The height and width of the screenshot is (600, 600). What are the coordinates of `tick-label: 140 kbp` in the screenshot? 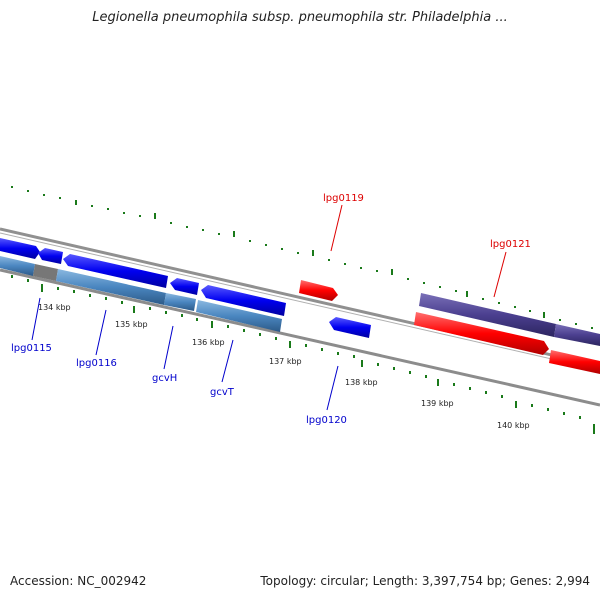 It's located at (513, 425).